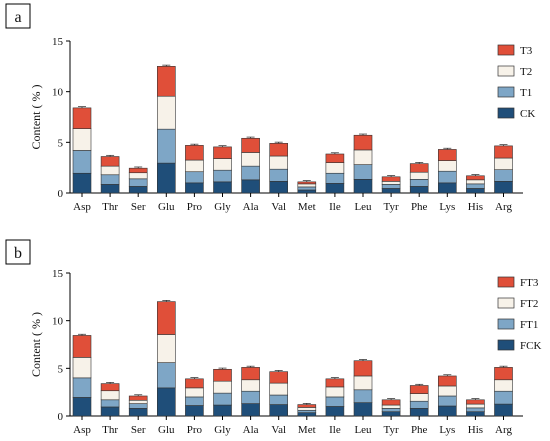 This screenshot has width=550, height=441. Describe the element at coordinates (419, 207) in the screenshot. I see `x-tick-label: Phe` at that location.